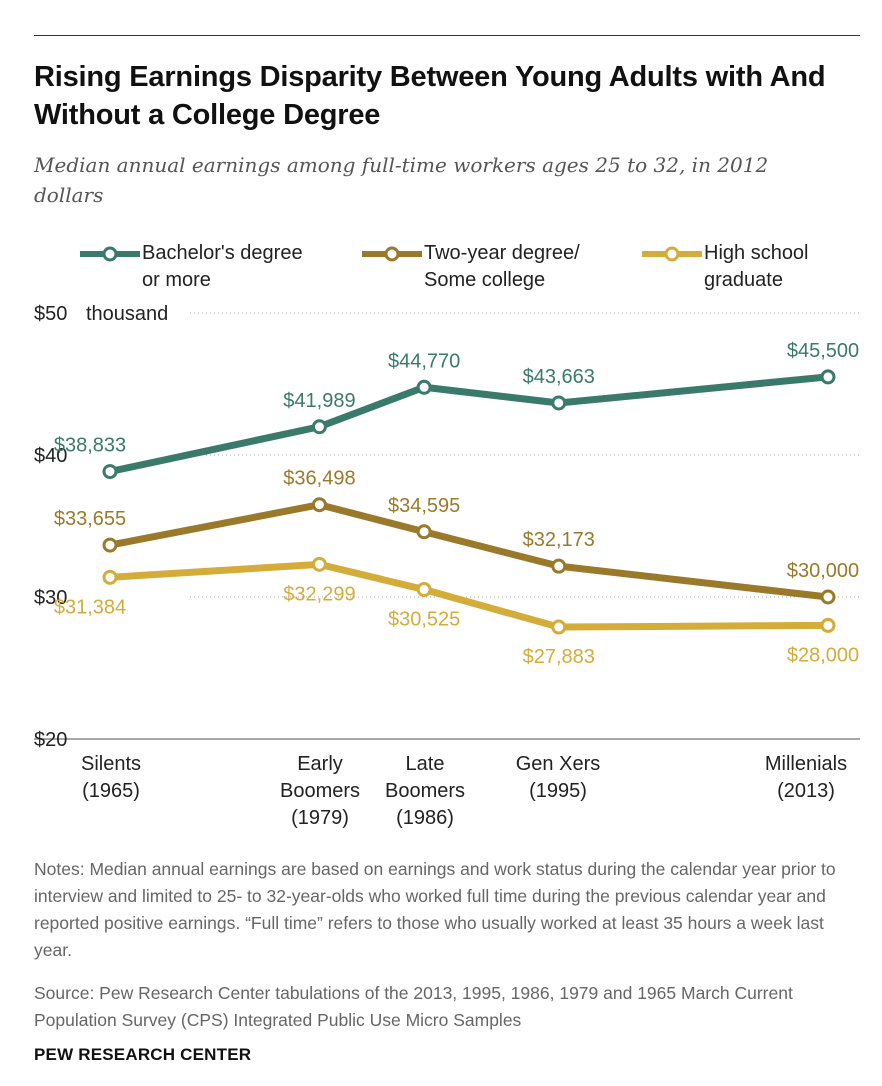  I want to click on data-label: $30,525, so click(424, 620).